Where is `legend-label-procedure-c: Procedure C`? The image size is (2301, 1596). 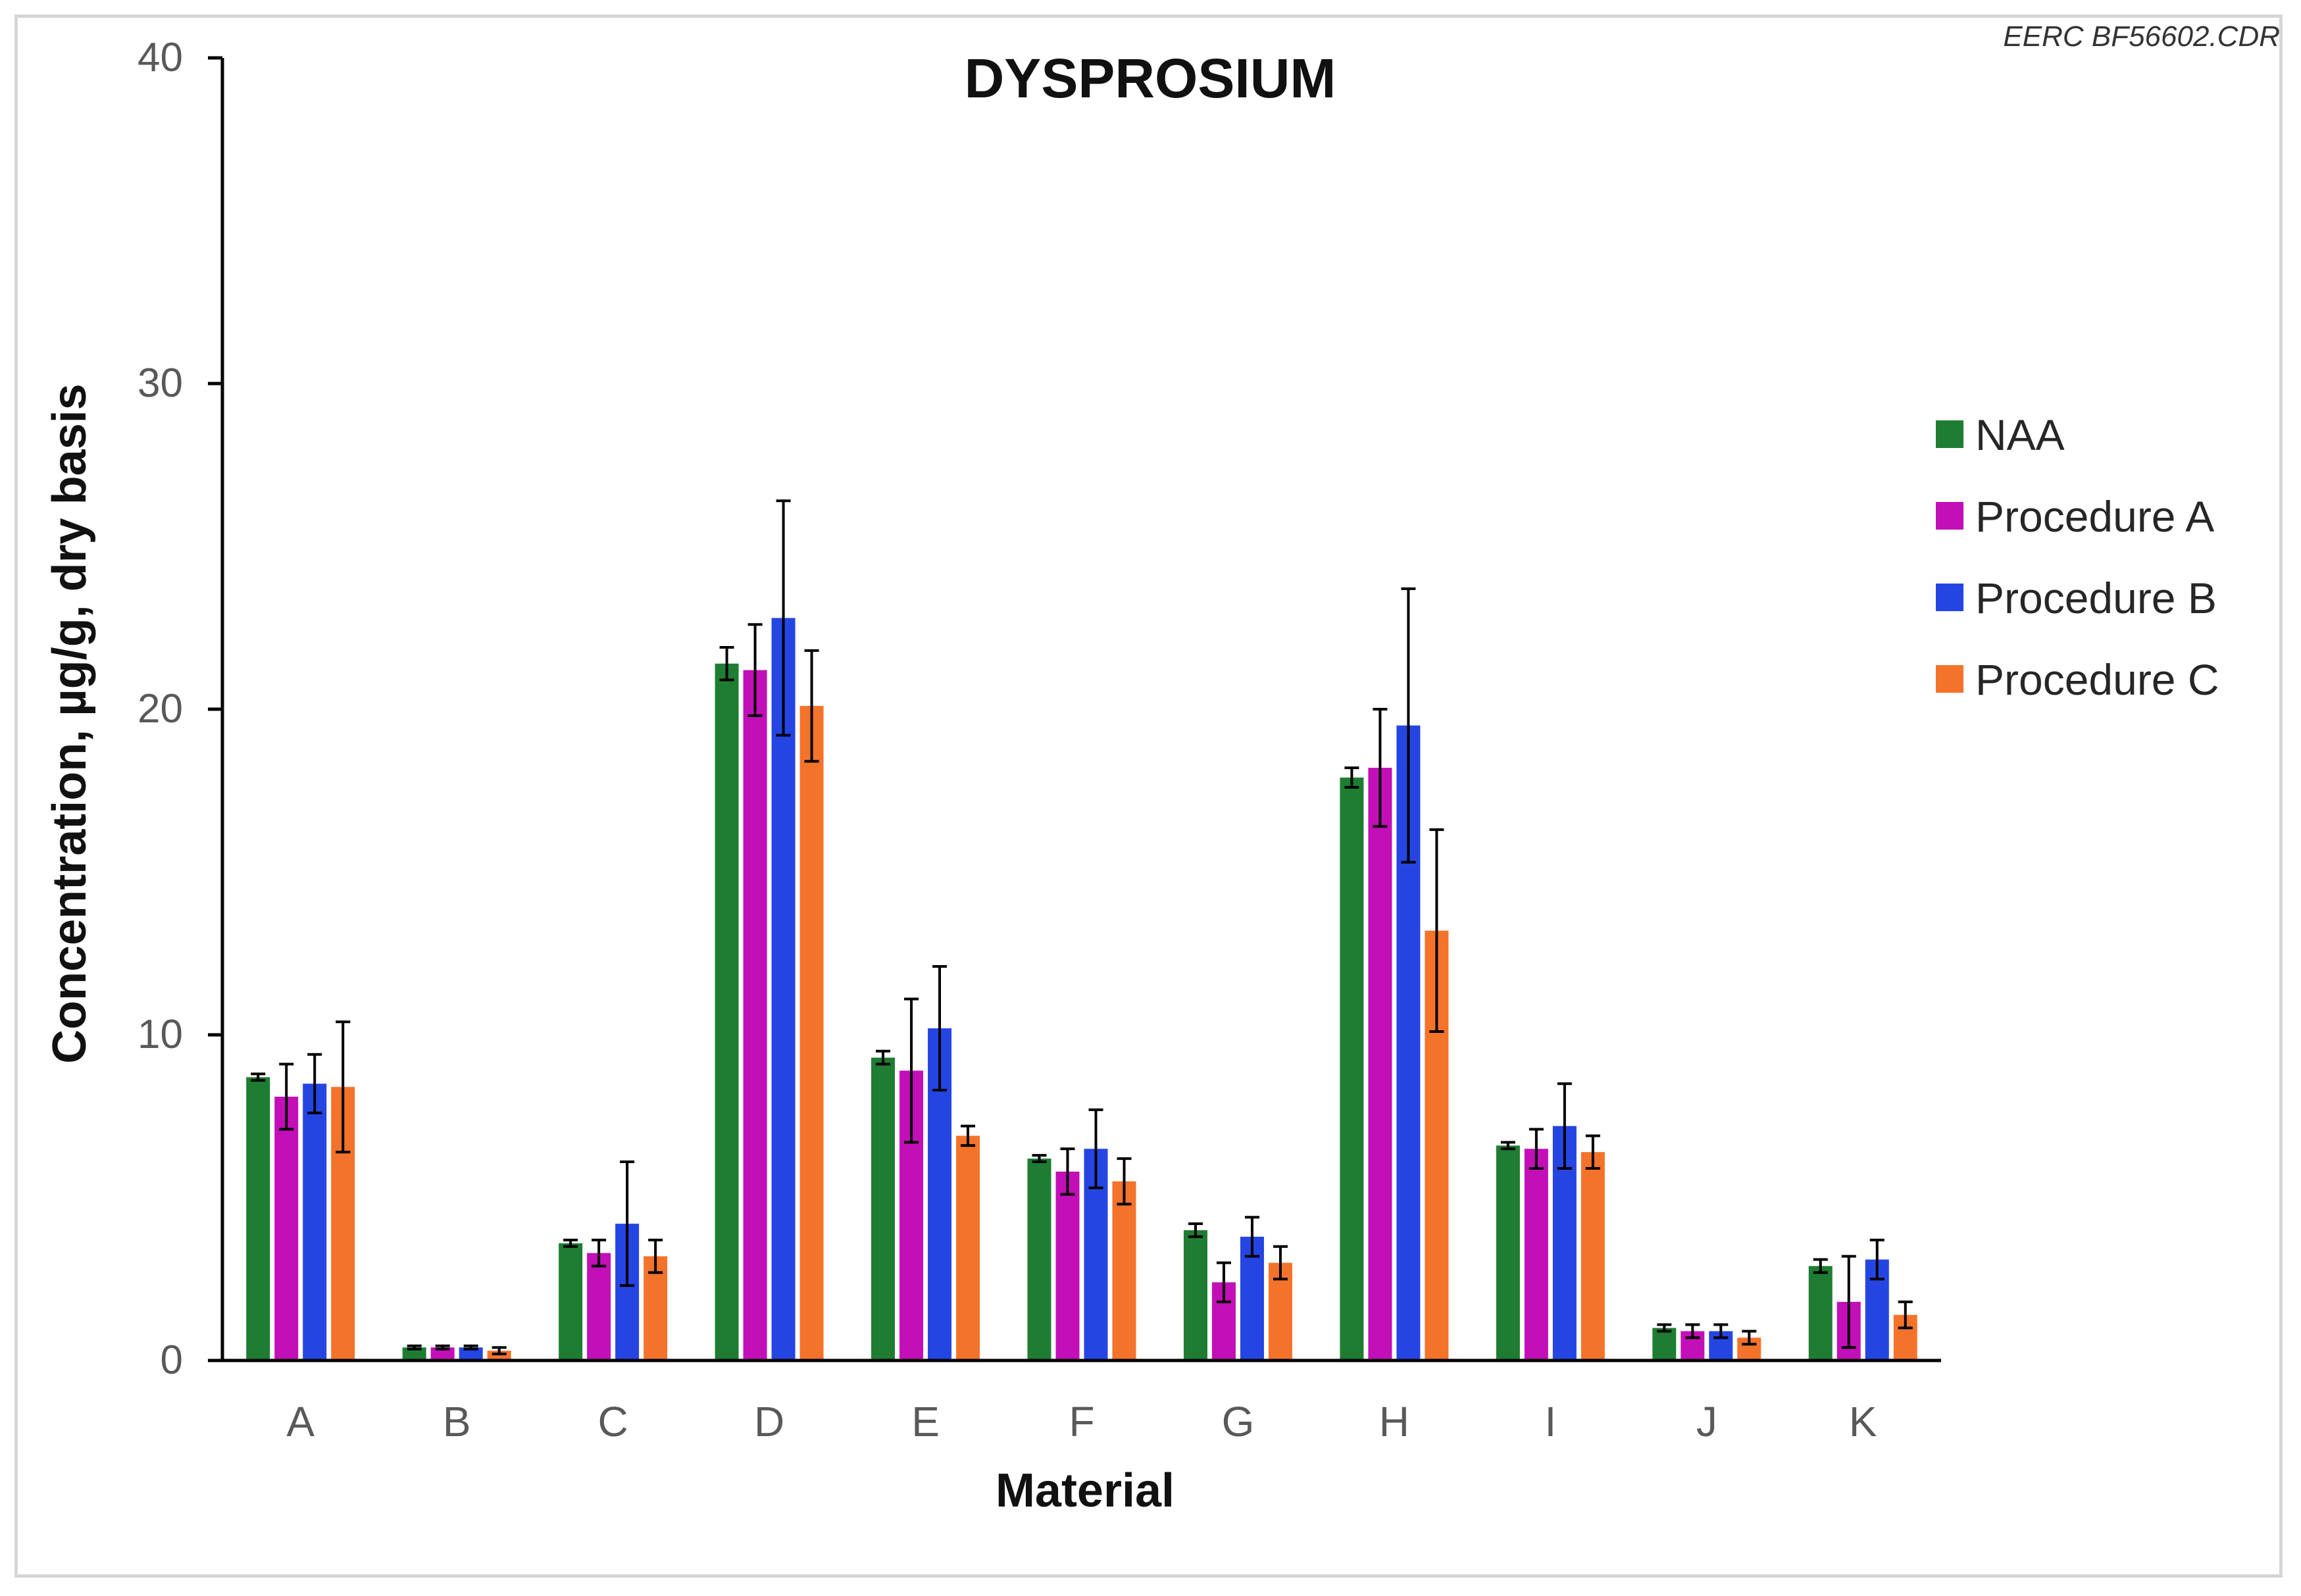
legend-label-procedure-c: Procedure C is located at coordinates (2097, 679).